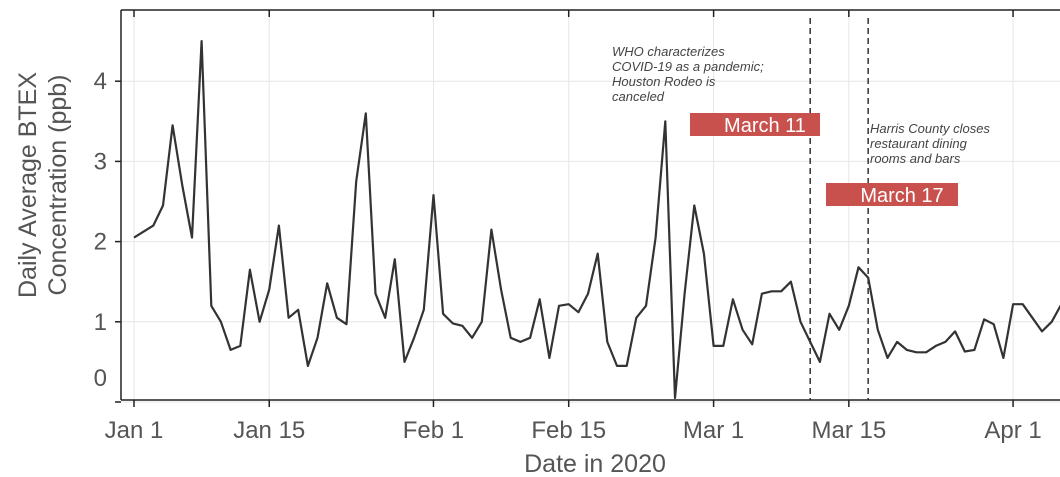 The image size is (1060, 477). Describe the element at coordinates (664, 81) in the screenshot. I see `event-note-line: Houston Rodeo is` at that location.